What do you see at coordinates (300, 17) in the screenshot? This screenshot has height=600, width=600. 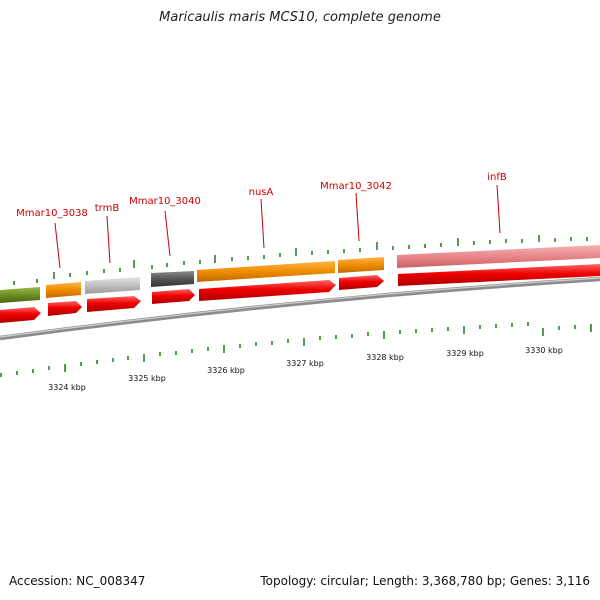 I see `map-title: Maricaulis maris MCS10, complete genome` at bounding box center [300, 17].